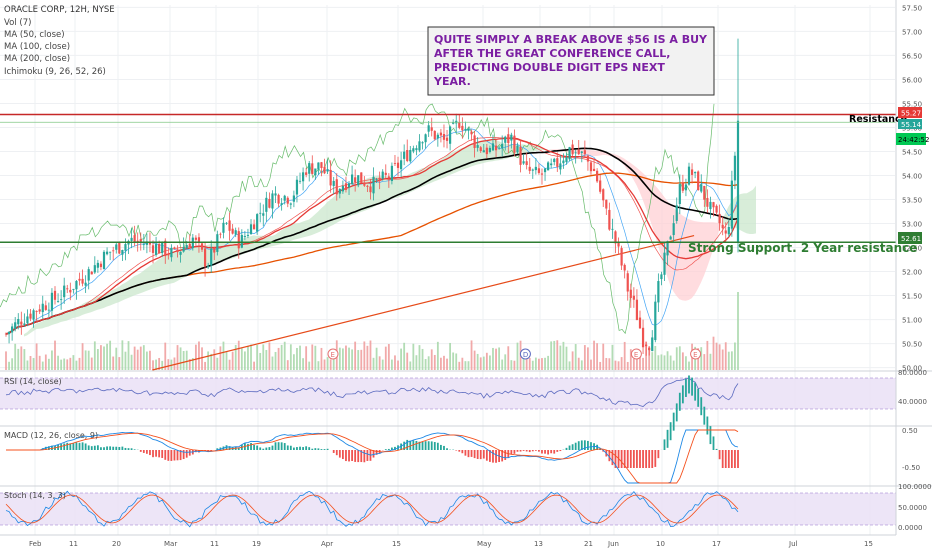  I want to click on x-tick-10: 21, so click(588, 544).